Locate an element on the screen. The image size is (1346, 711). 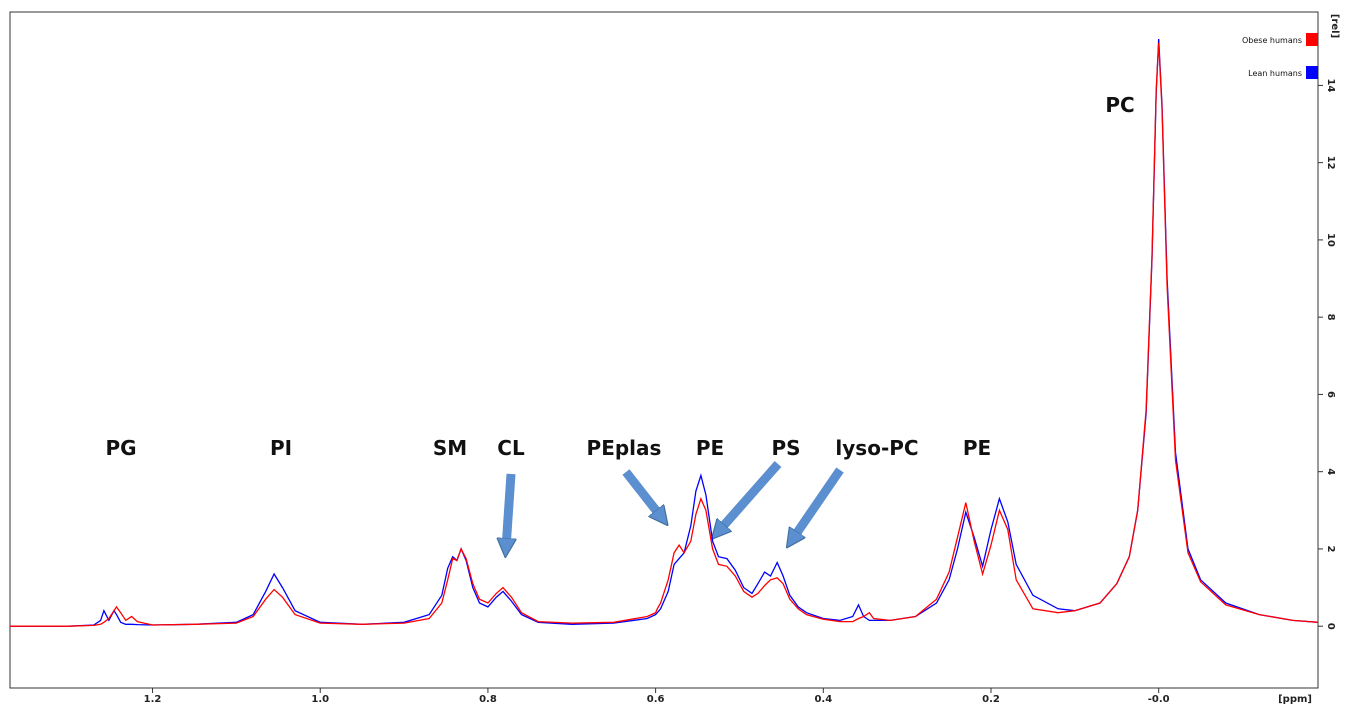
x-tick-label: 0.2 is located at coordinates (991, 699).